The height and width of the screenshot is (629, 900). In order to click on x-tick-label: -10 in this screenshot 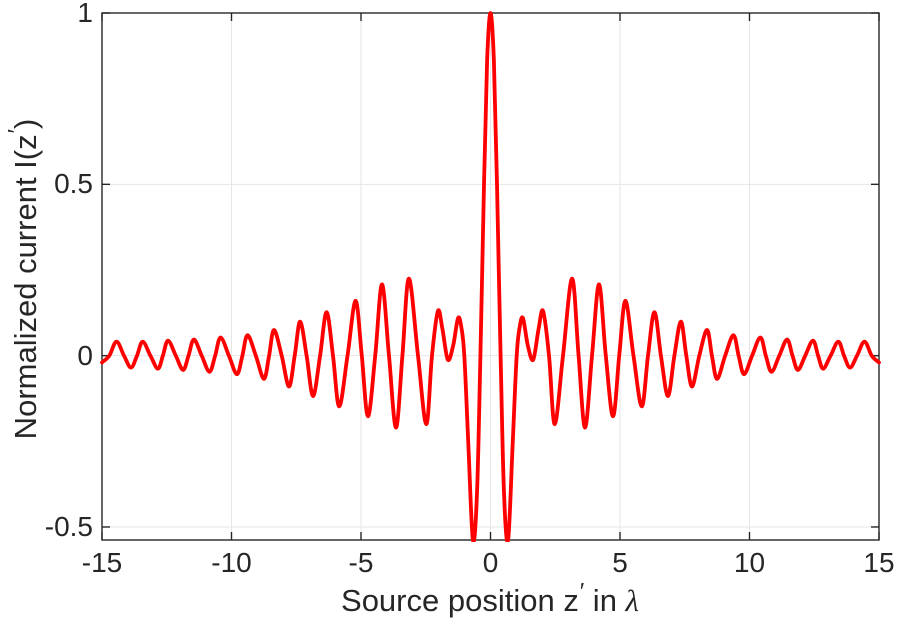, I will do `click(231, 562)`.